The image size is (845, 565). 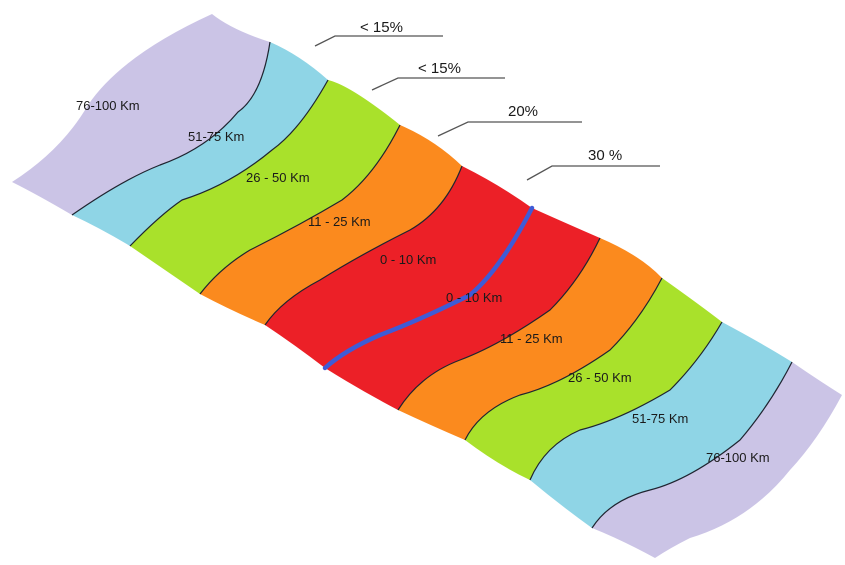 I want to click on zone-label-76-100-lower: 76-100 Km, so click(x=738, y=457).